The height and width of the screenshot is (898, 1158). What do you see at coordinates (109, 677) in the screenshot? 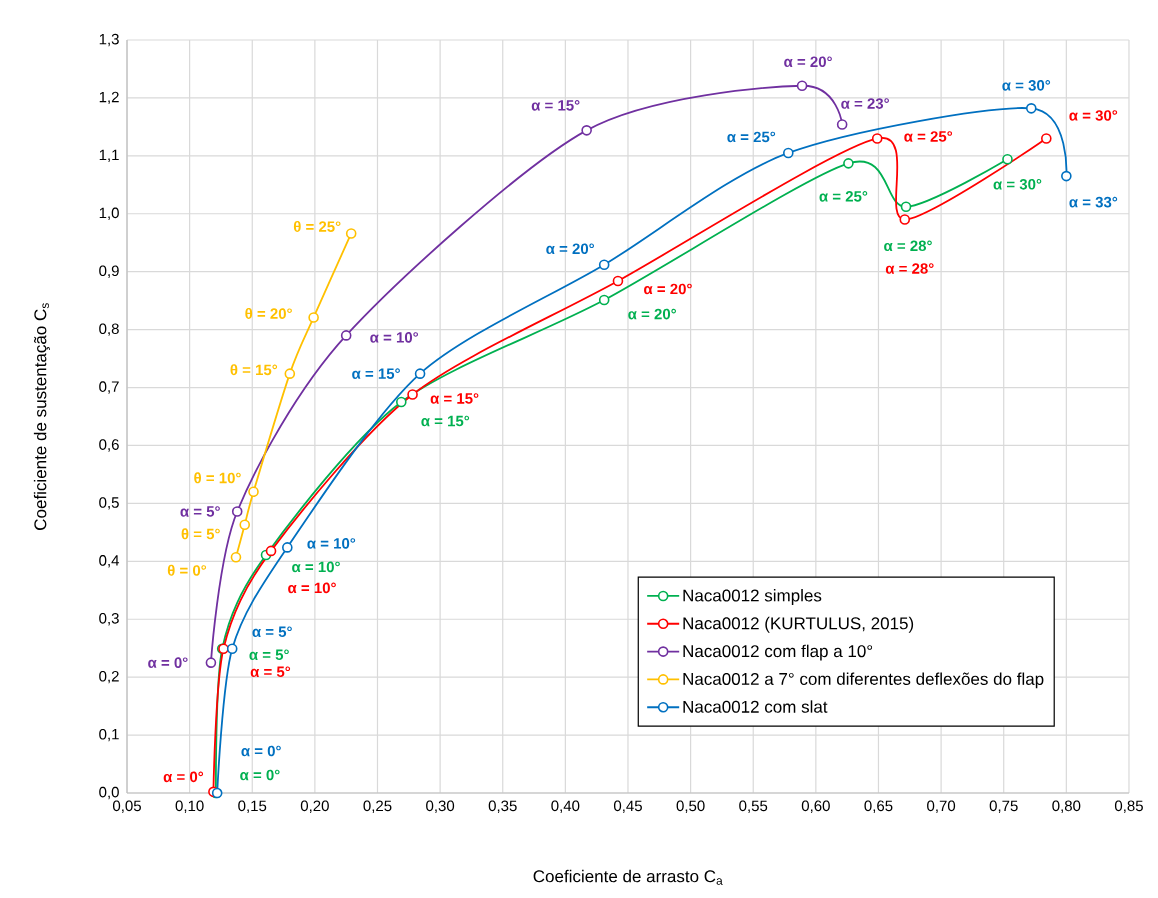
I see `y-tick-label: 0,2` at bounding box center [109, 677].